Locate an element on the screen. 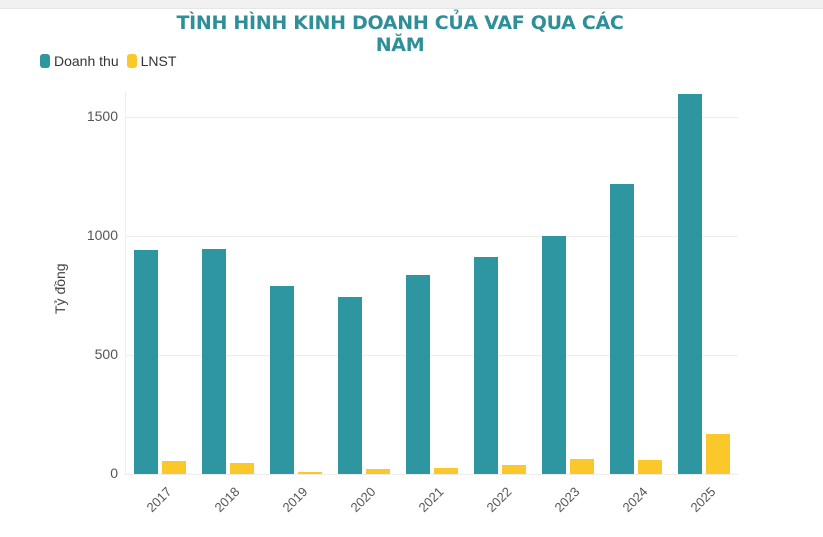 The height and width of the screenshot is (537, 823). bar-doanh-thu-2021: 836 is located at coordinates (418, 374).